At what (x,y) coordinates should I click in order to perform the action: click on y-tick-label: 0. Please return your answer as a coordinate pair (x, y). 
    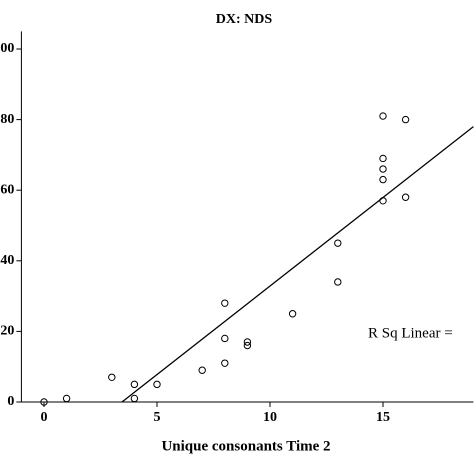
    Looking at the image, I should click on (10, 401).